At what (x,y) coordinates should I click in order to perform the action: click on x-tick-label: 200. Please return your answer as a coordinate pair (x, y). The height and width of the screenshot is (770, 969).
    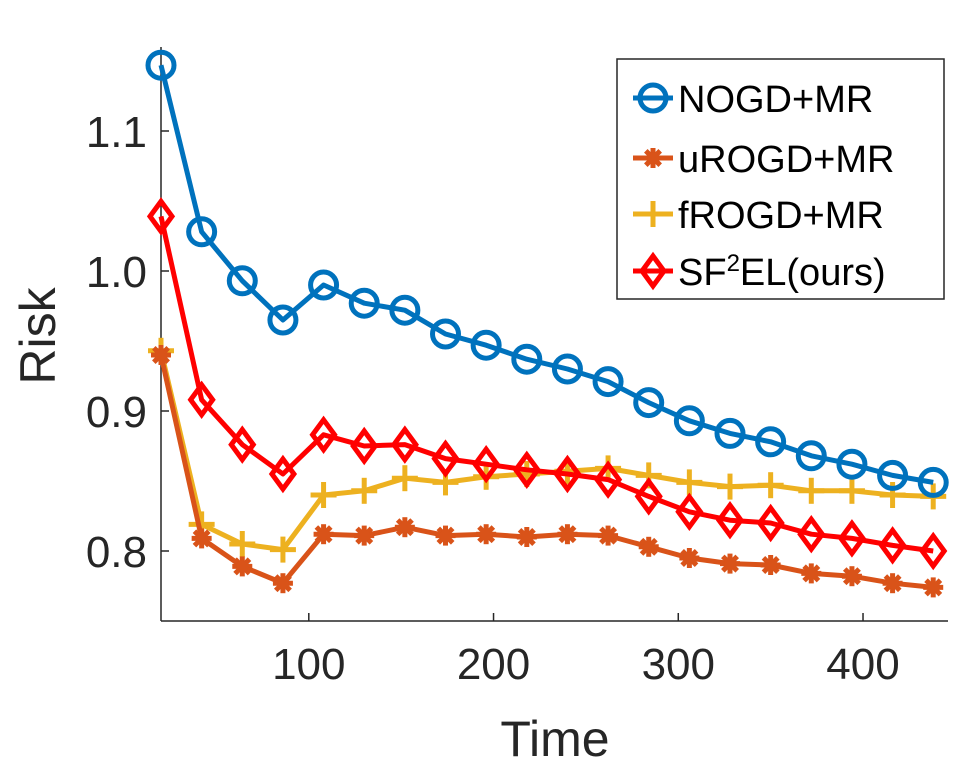
    Looking at the image, I should click on (493, 664).